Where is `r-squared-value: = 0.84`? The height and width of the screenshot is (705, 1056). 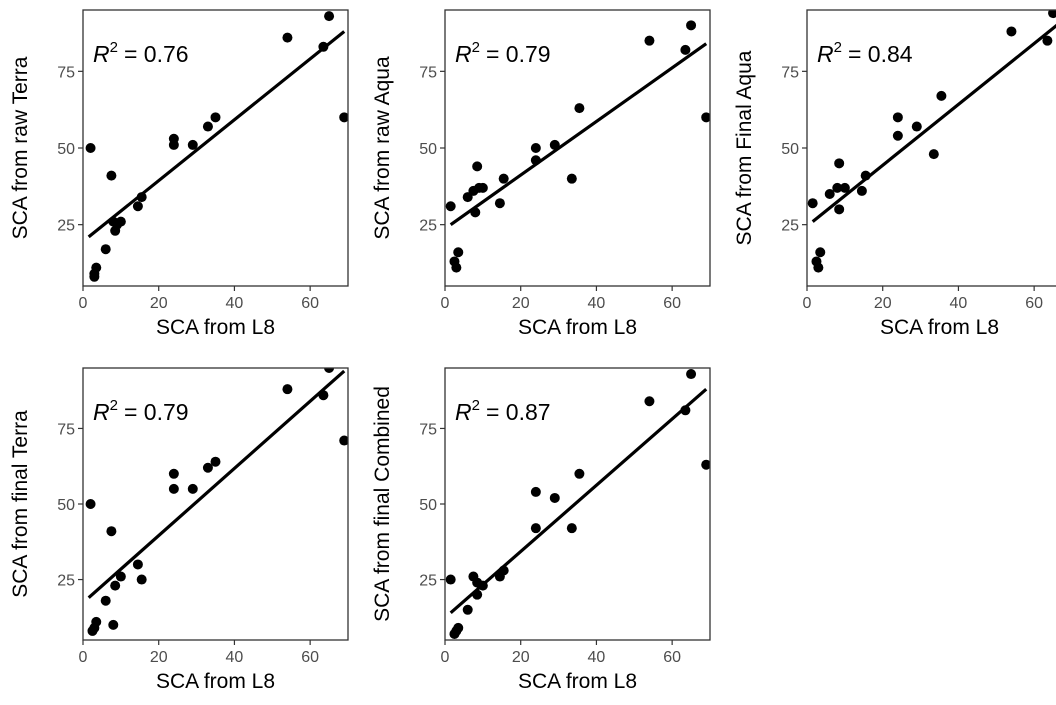
r-squared-value: = 0.84 is located at coordinates (880, 54).